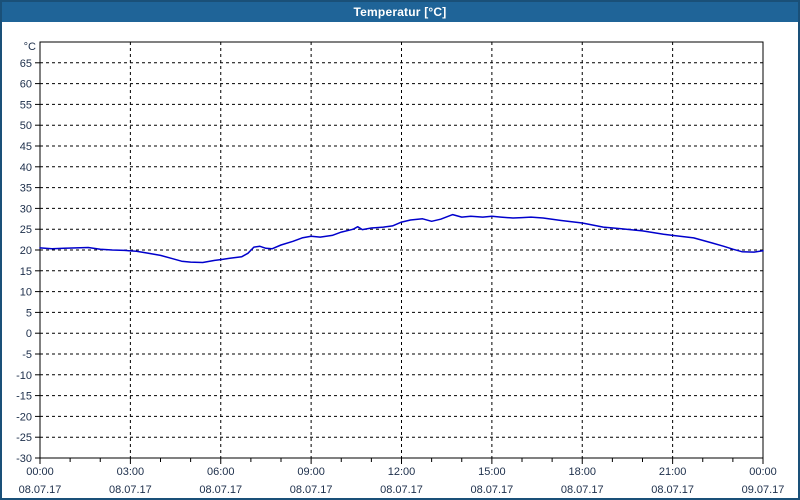  What do you see at coordinates (26, 230) in the screenshot?
I see `y-tick-label: 25` at bounding box center [26, 230].